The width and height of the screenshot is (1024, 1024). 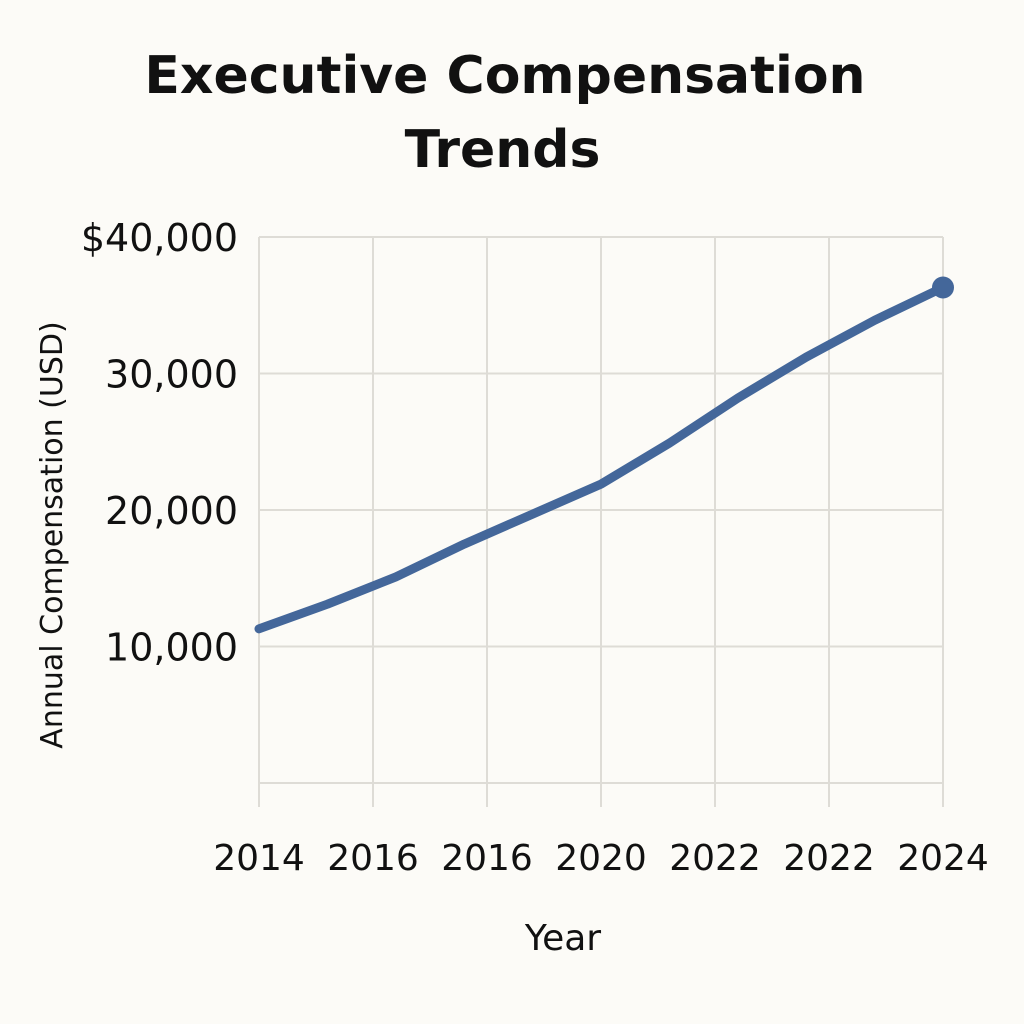 What do you see at coordinates (159, 238) in the screenshot?
I see `y-tick-label: $40,000` at bounding box center [159, 238].